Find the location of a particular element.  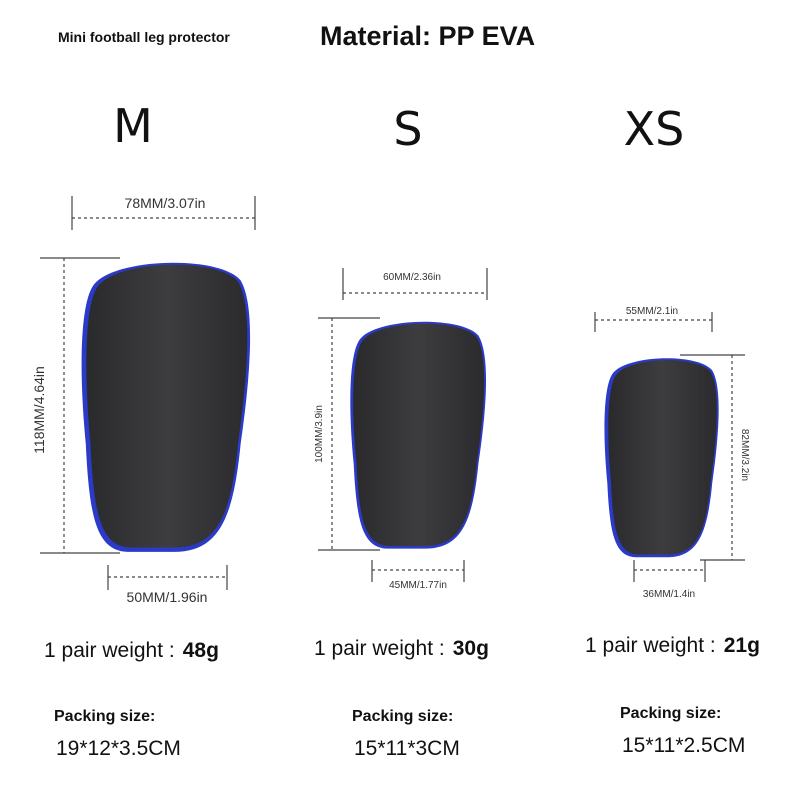

height: 100MM/3.9in is located at coordinates (319, 434).